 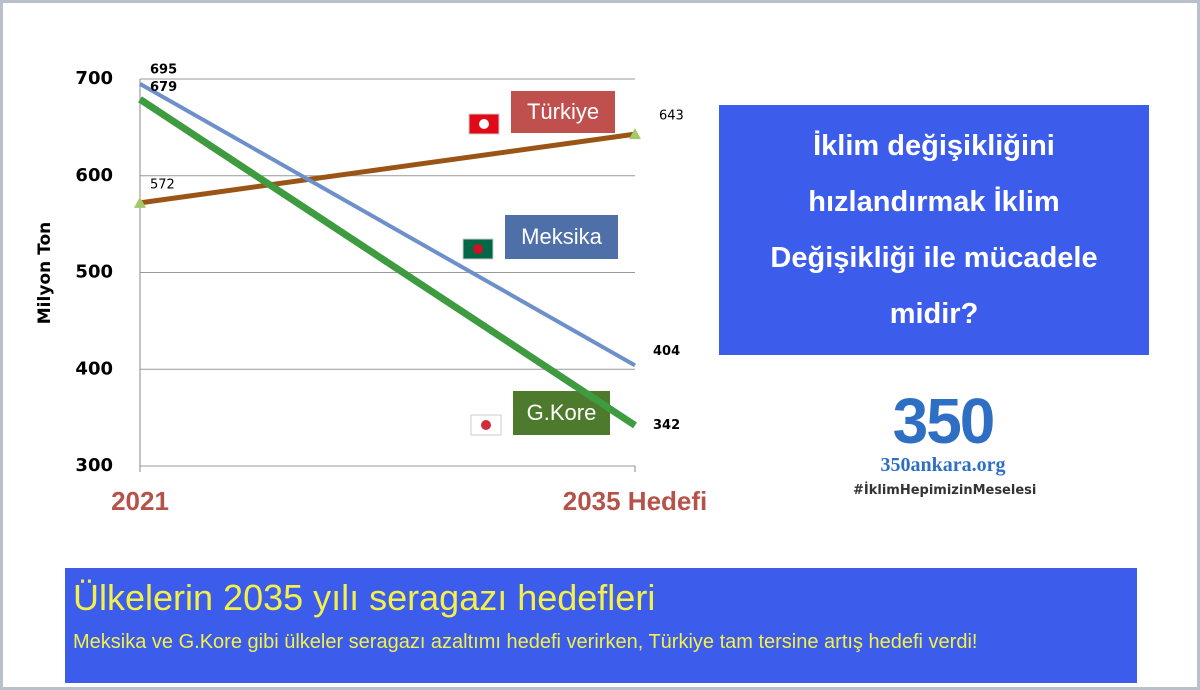 I want to click on hashtag: #İklimHepimizinMeselesi, so click(x=945, y=490).